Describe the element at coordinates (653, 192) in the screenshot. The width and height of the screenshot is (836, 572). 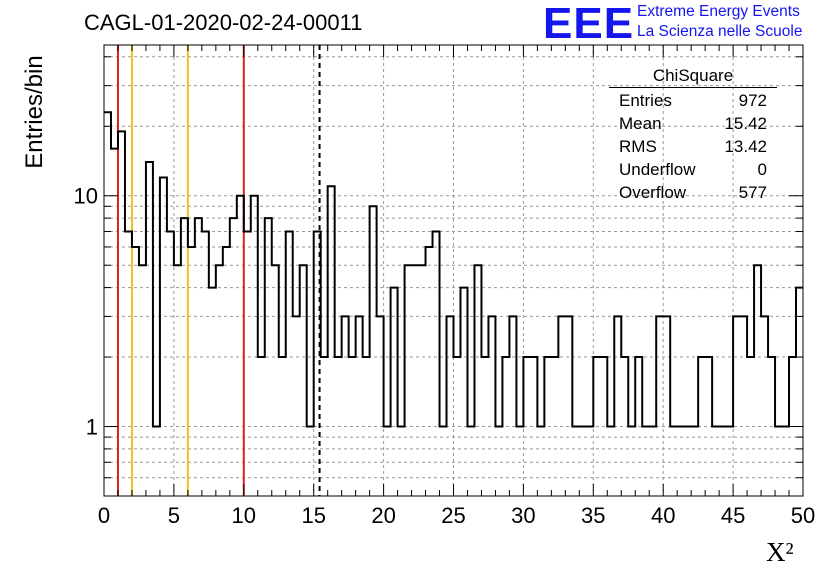
I see `stats-label: Overflow` at that location.